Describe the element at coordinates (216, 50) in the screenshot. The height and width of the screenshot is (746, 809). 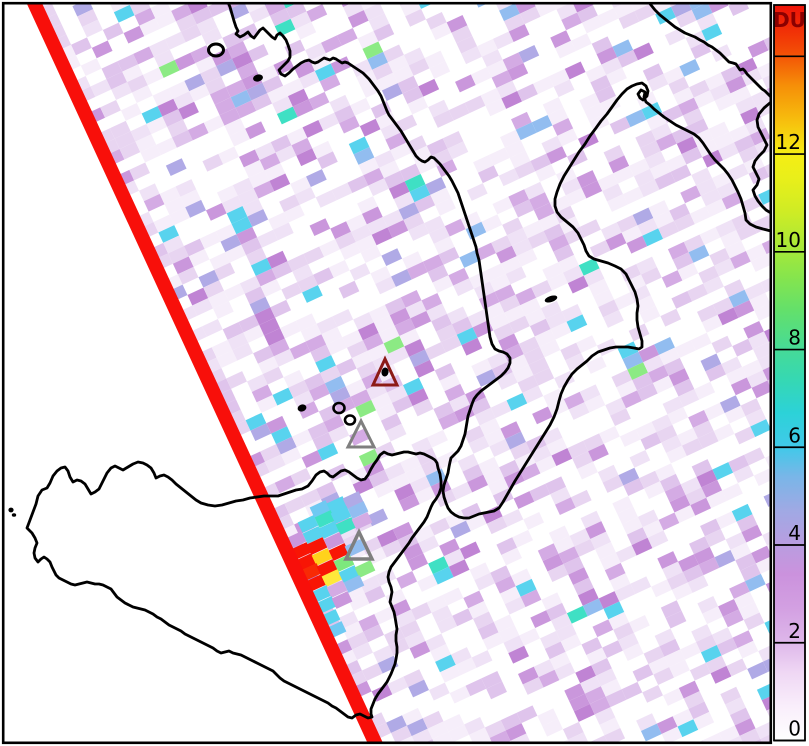
I see `island` at that location.